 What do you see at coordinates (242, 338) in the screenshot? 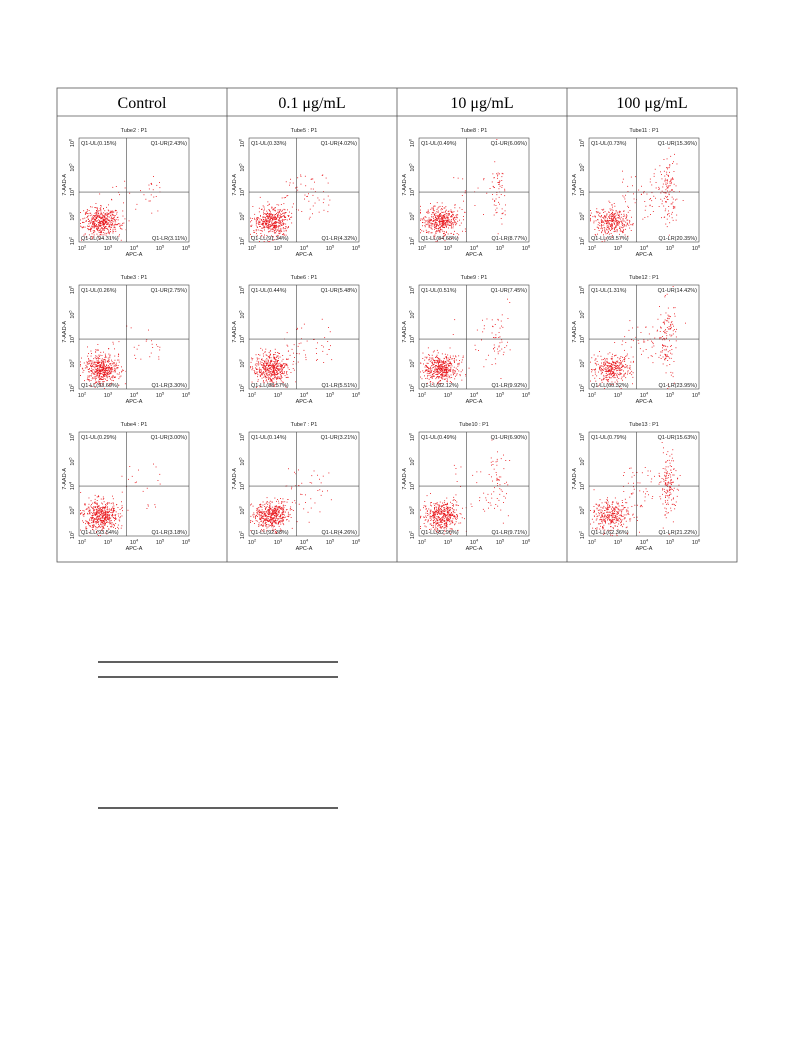
I see `y-tick: 104` at bounding box center [242, 338].